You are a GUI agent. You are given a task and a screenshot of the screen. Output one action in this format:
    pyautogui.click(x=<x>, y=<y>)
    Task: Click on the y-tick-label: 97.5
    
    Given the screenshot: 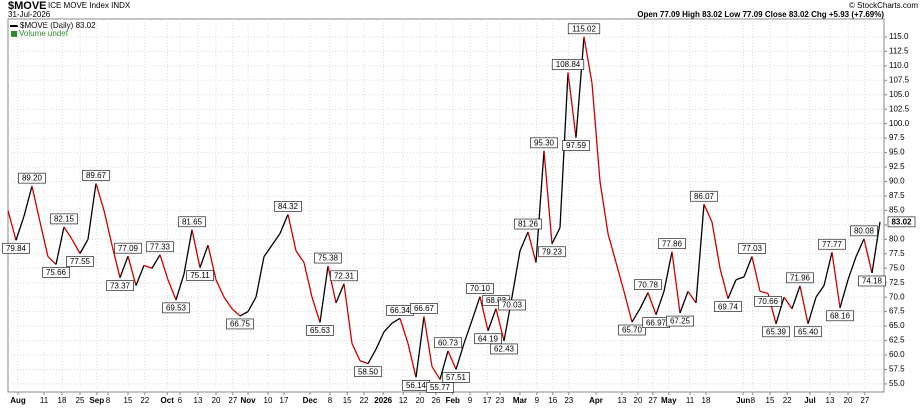 What is the action you would take?
    pyautogui.click(x=897, y=137)
    